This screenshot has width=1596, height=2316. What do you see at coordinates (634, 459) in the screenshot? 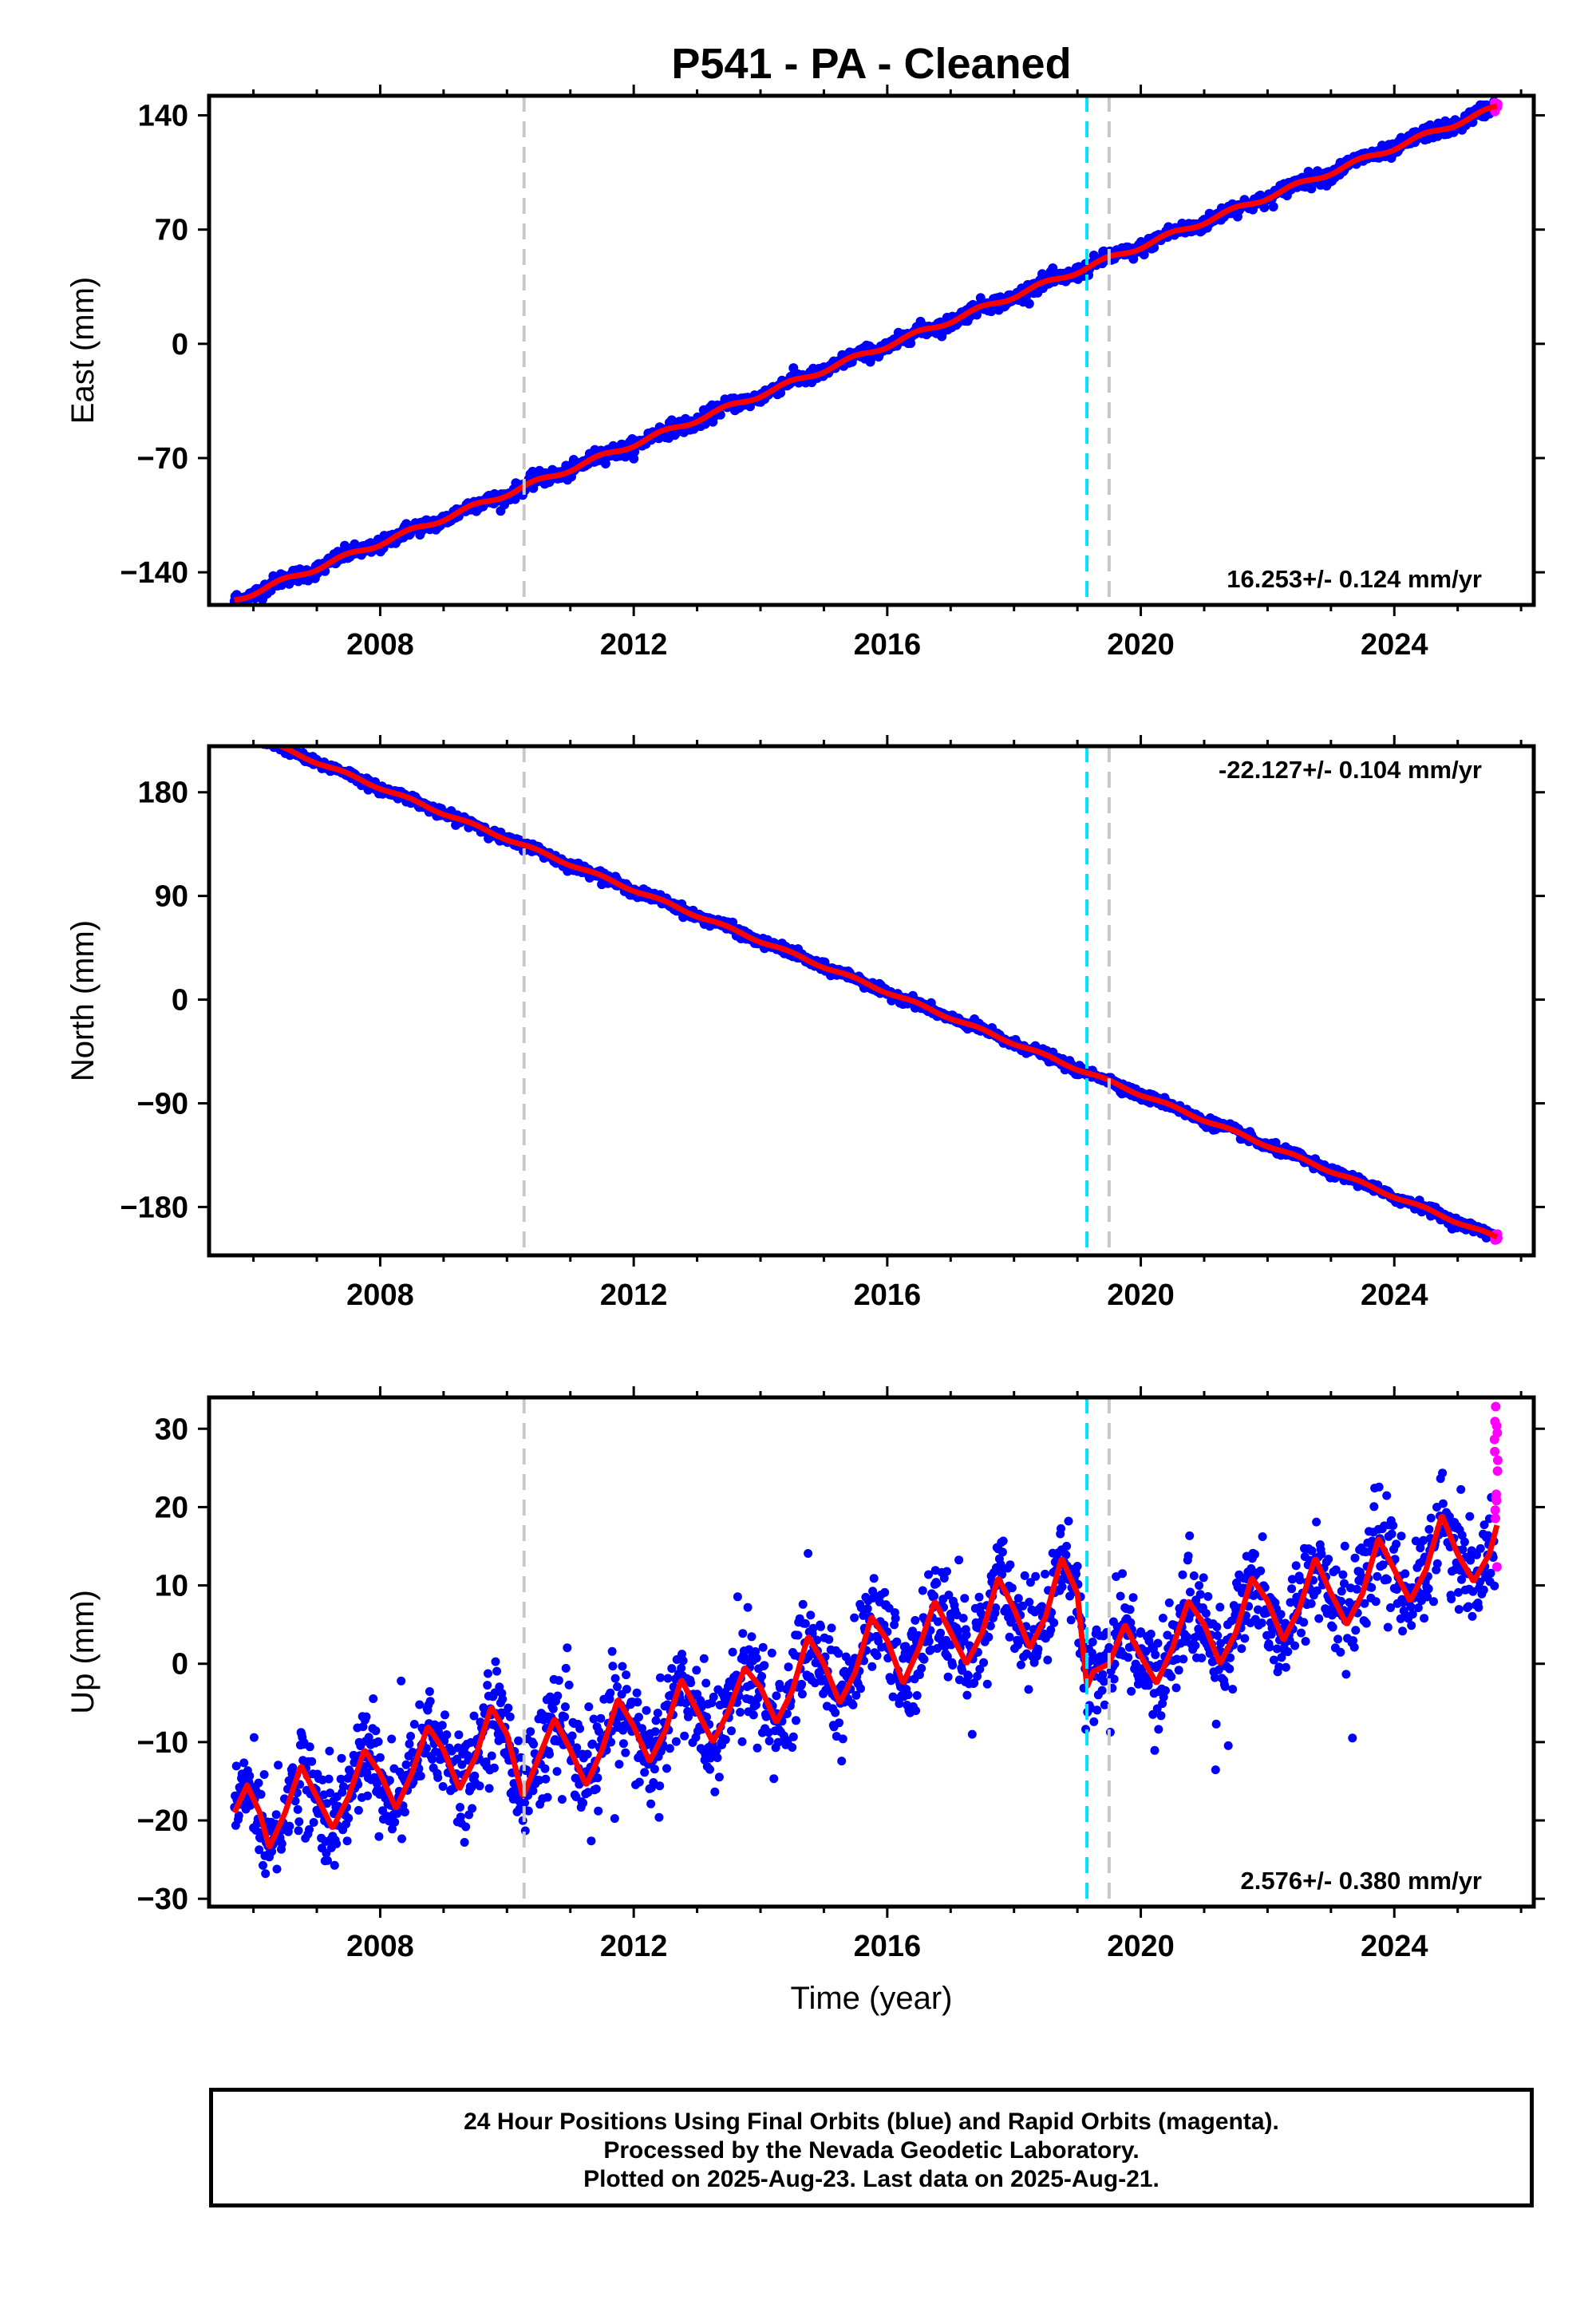
I see `east-point-final` at bounding box center [634, 459].